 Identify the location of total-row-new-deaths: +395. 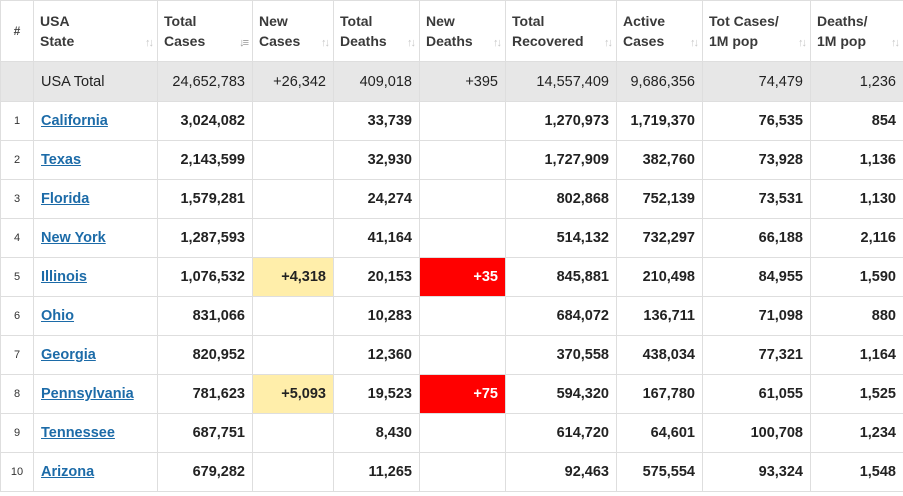
(462, 81).